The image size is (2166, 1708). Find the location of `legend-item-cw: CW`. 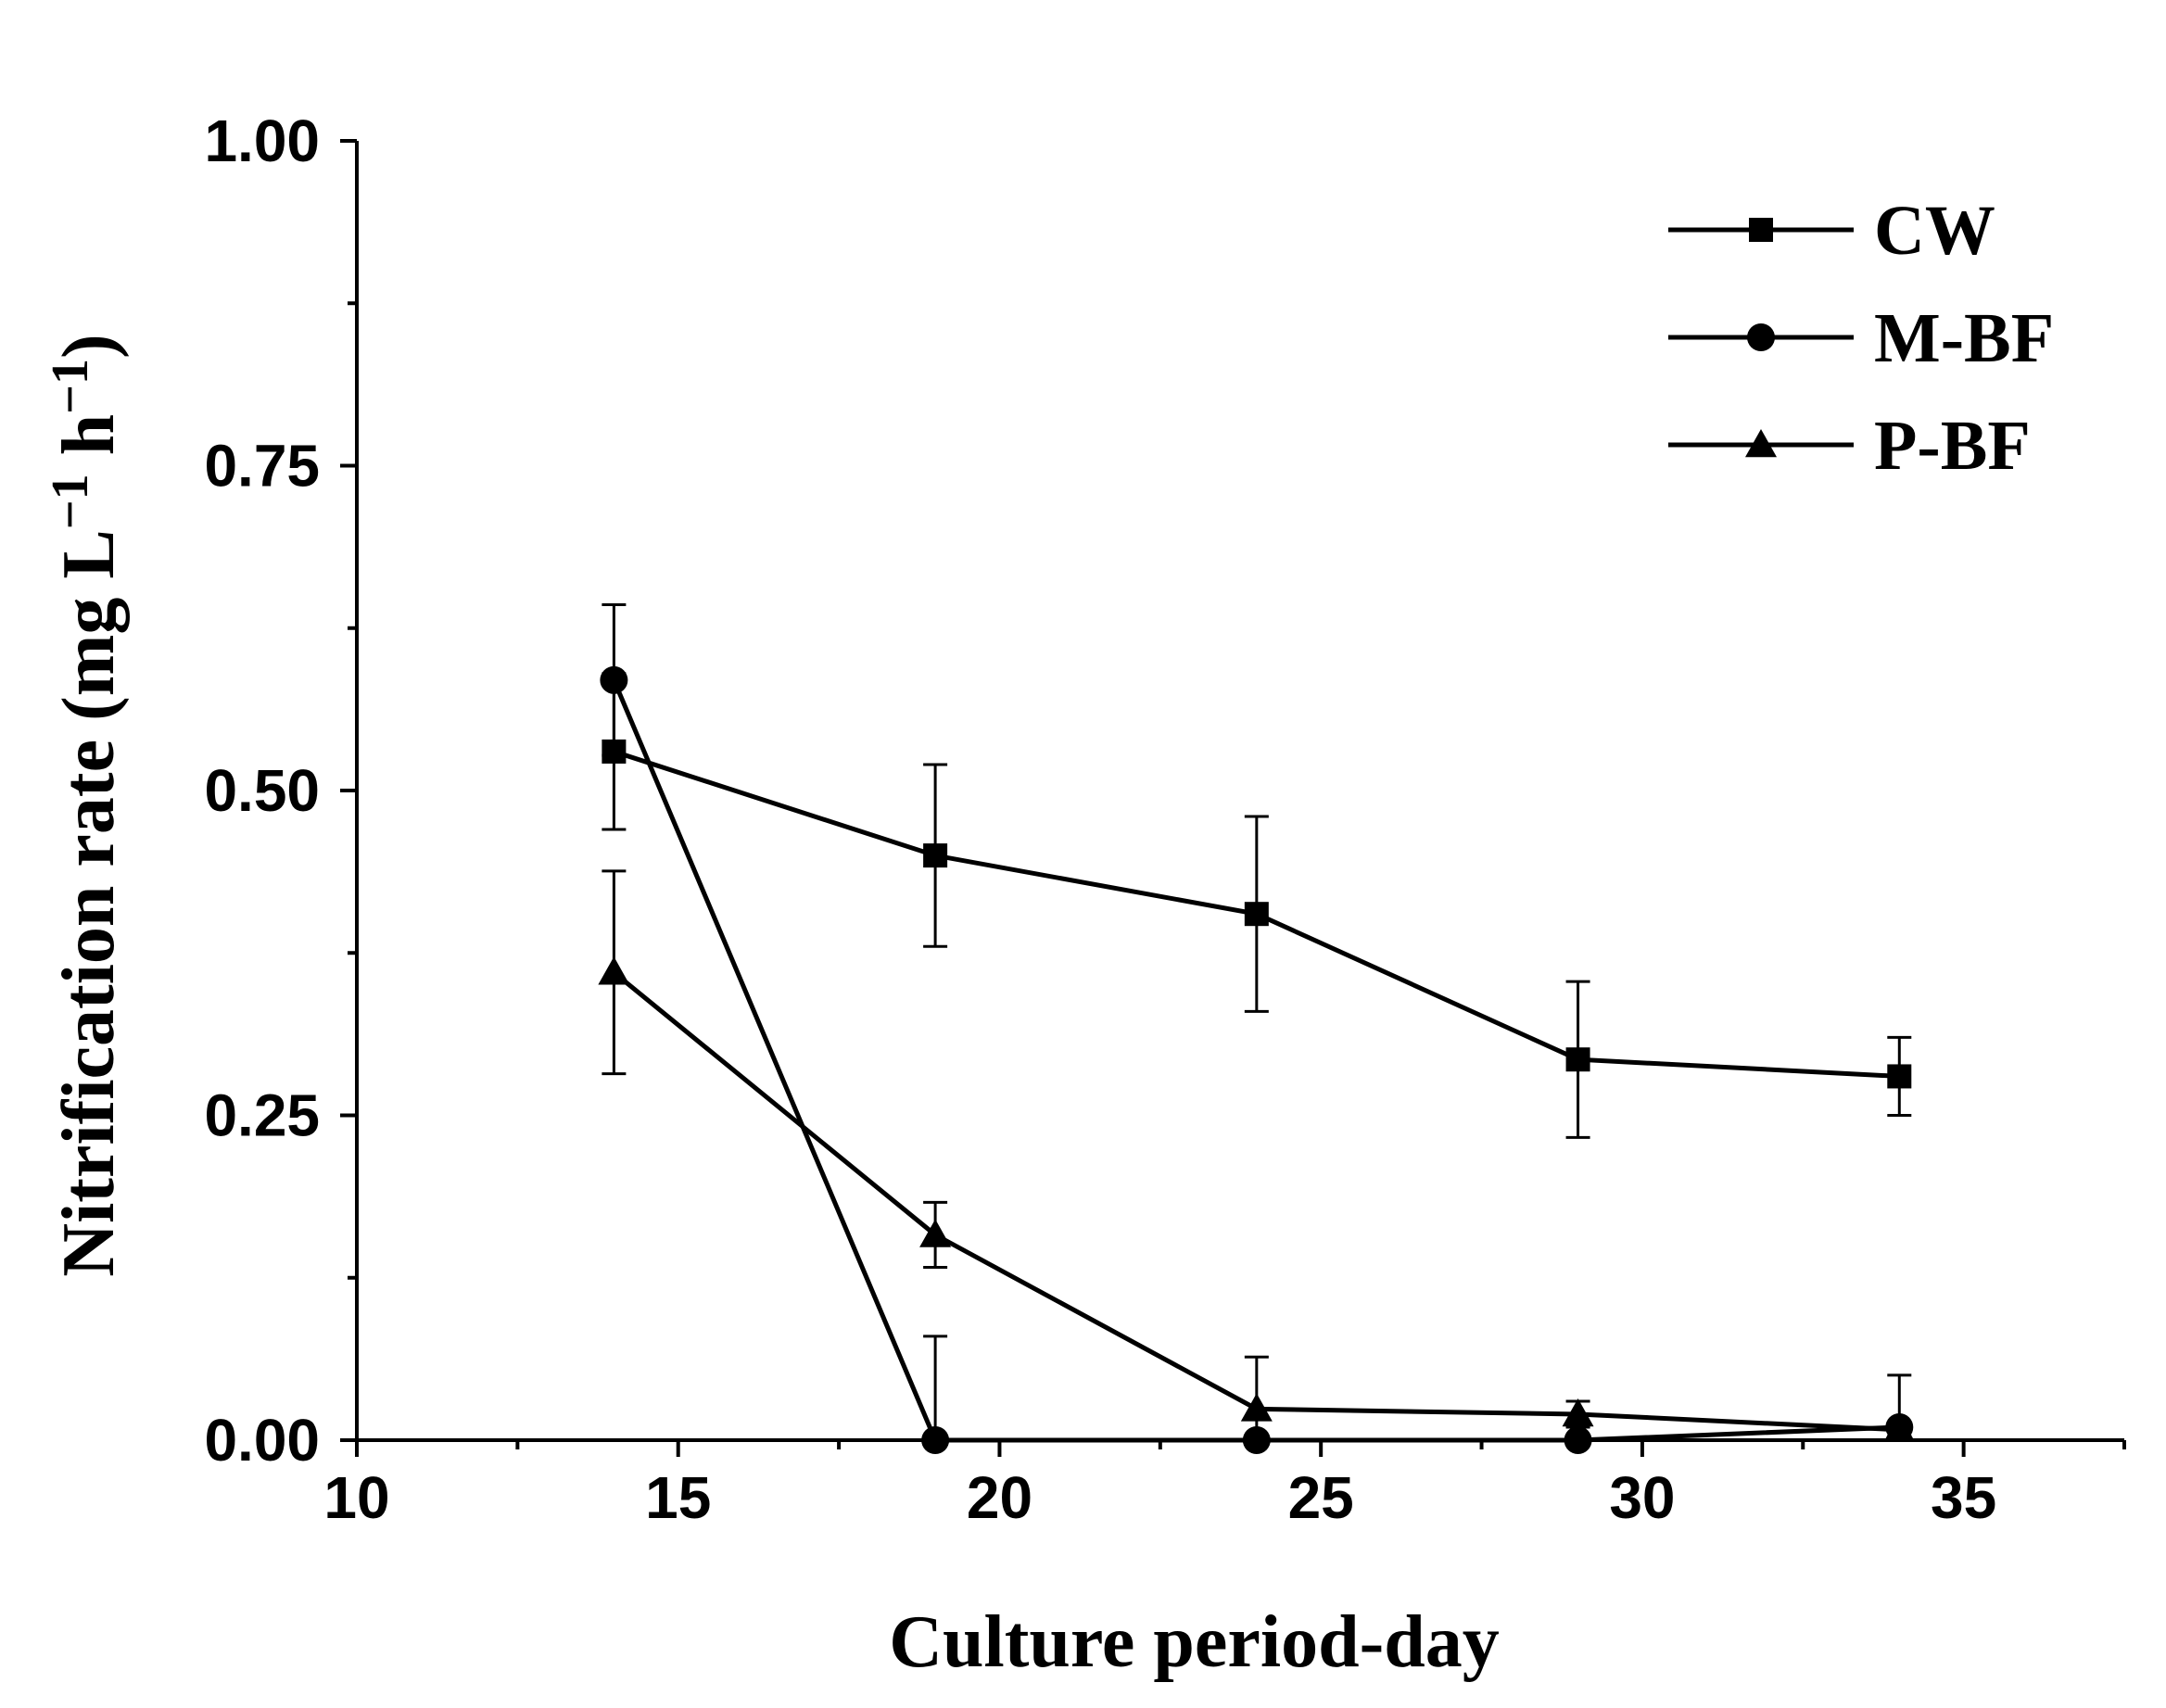

legend-item-cw: CW is located at coordinates (1831, 231).